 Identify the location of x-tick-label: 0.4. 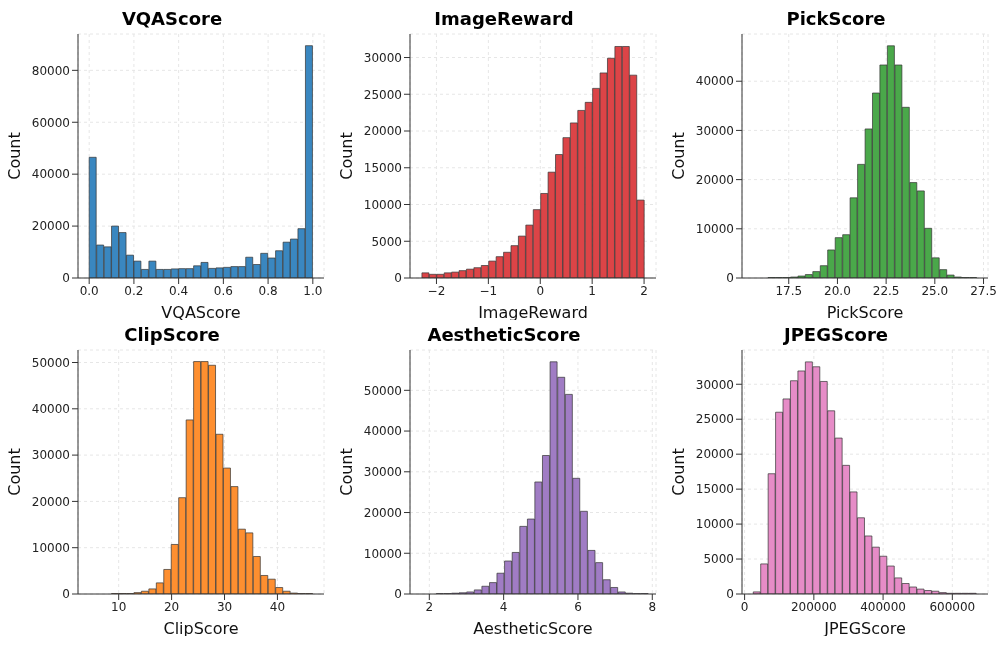
(179, 290).